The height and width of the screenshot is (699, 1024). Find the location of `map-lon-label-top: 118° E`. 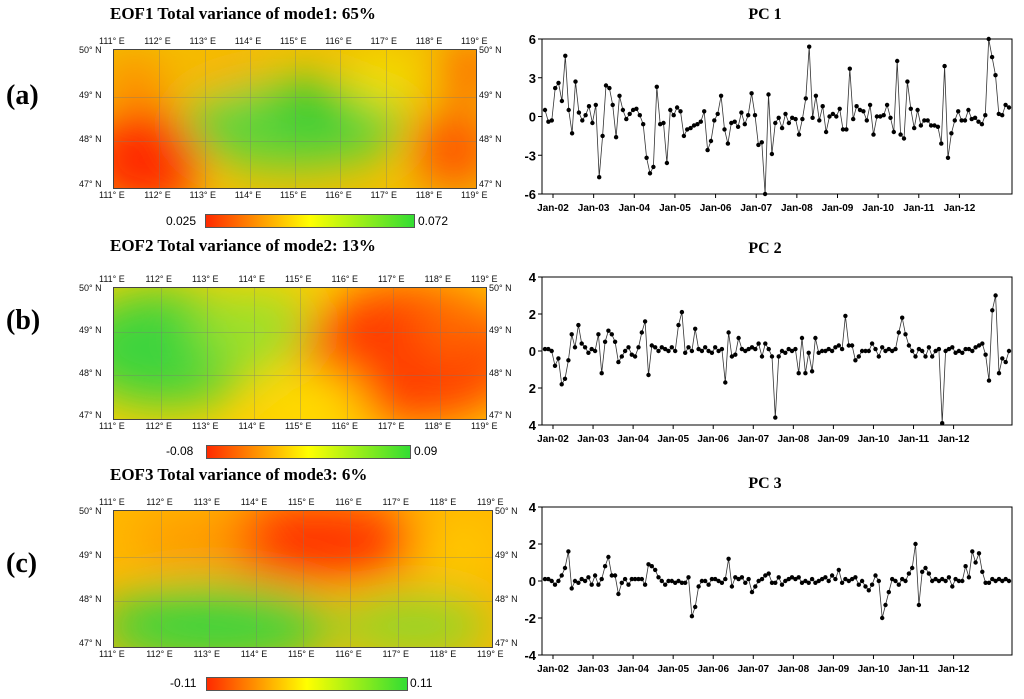

map-lon-label-top: 118° E is located at coordinates (429, 41).